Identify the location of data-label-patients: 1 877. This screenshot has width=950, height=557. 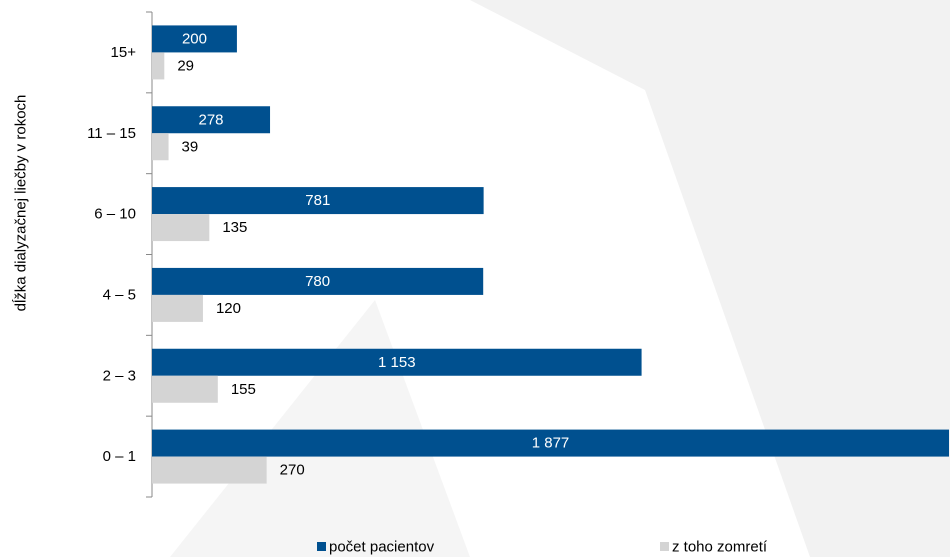
(551, 443).